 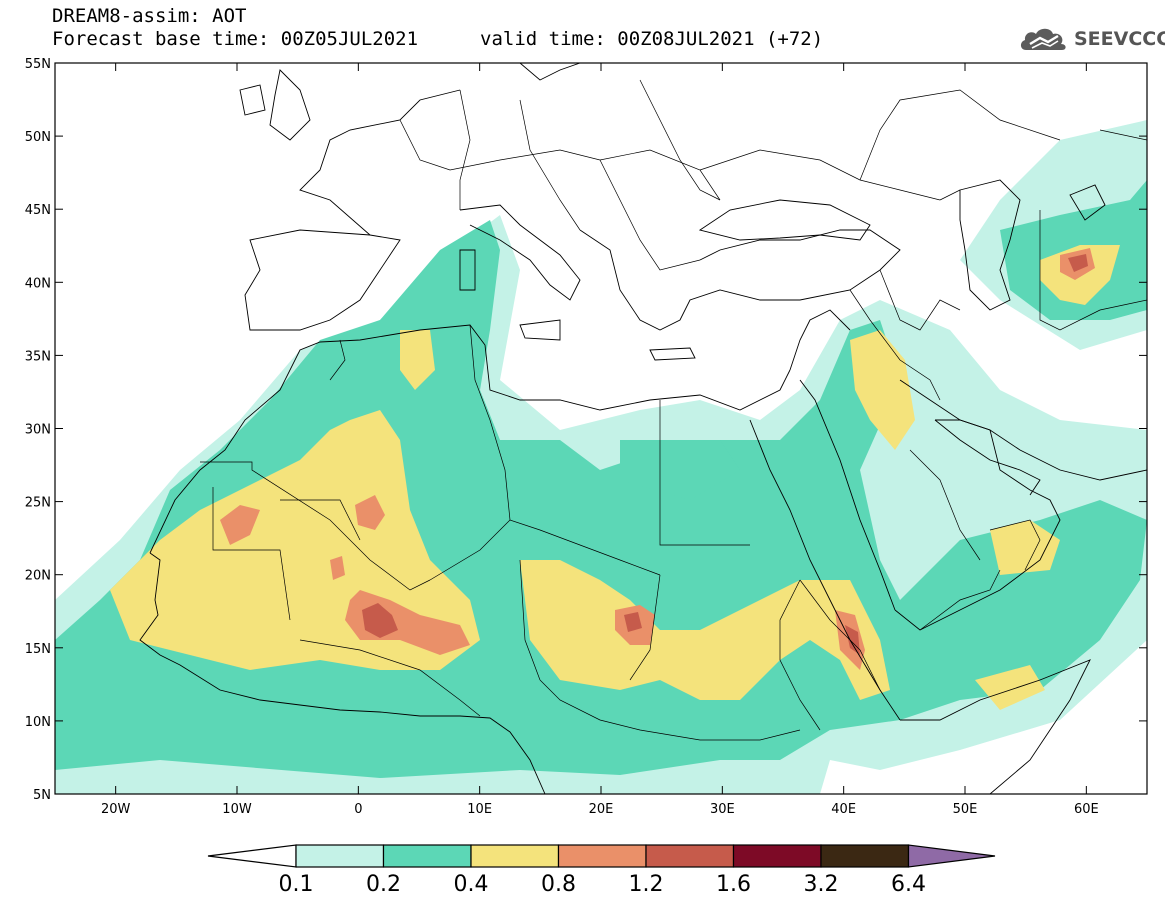 What do you see at coordinates (951, 856) in the screenshot?
I see `colorbar-over-arrow` at bounding box center [951, 856].